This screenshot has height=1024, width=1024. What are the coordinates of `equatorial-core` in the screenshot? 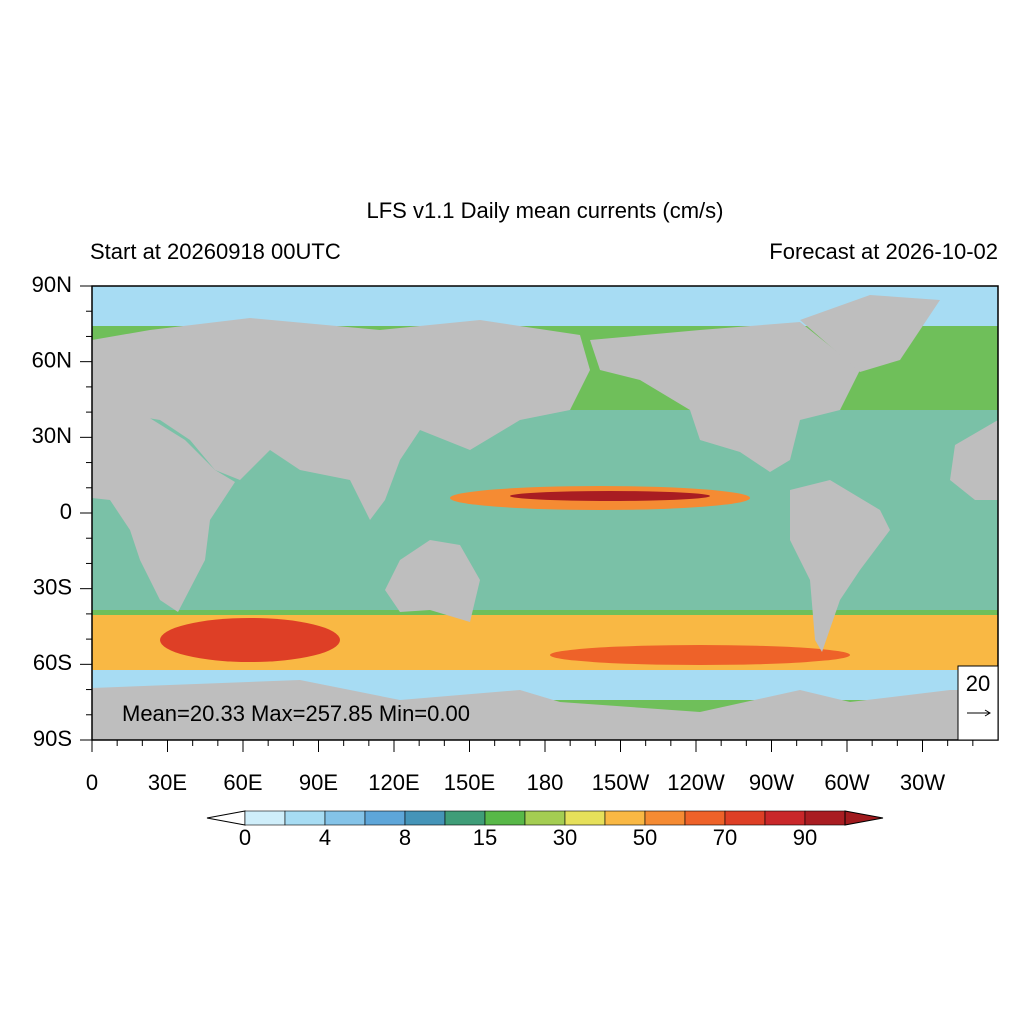 It's located at (610, 496).